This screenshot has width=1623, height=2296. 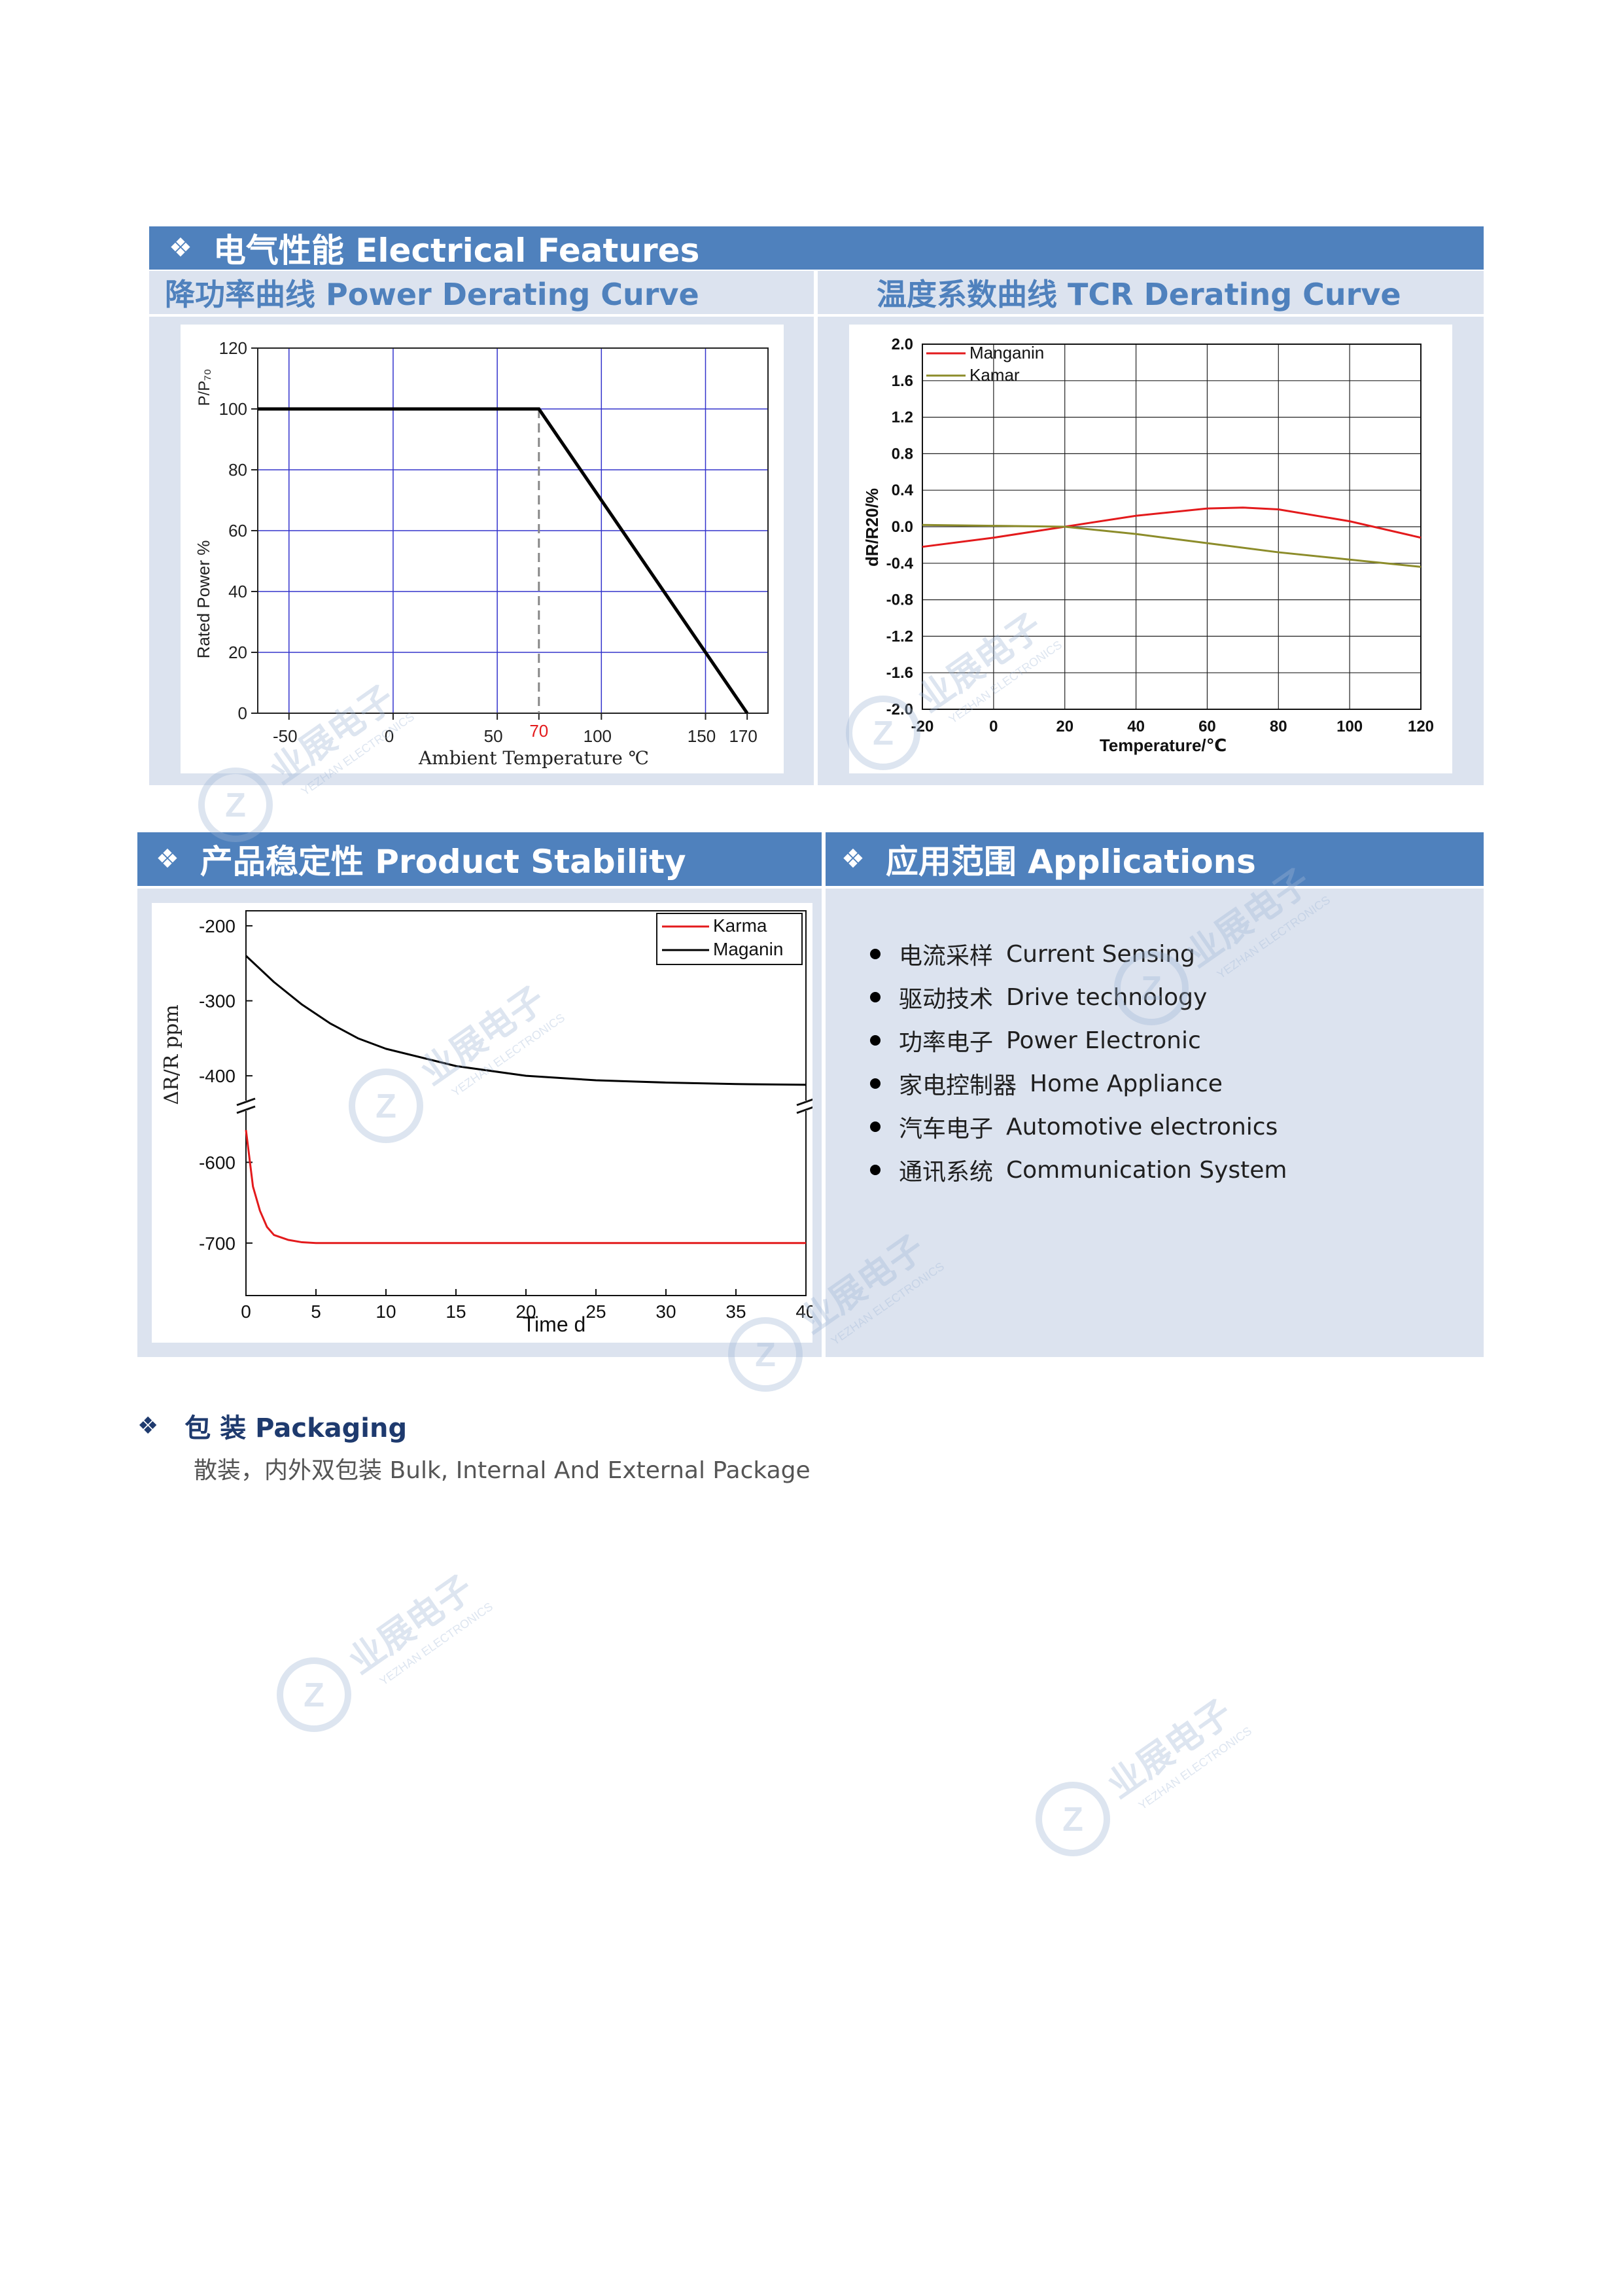 What do you see at coordinates (237, 652) in the screenshot?
I see `pd-ytick-label: 20` at bounding box center [237, 652].